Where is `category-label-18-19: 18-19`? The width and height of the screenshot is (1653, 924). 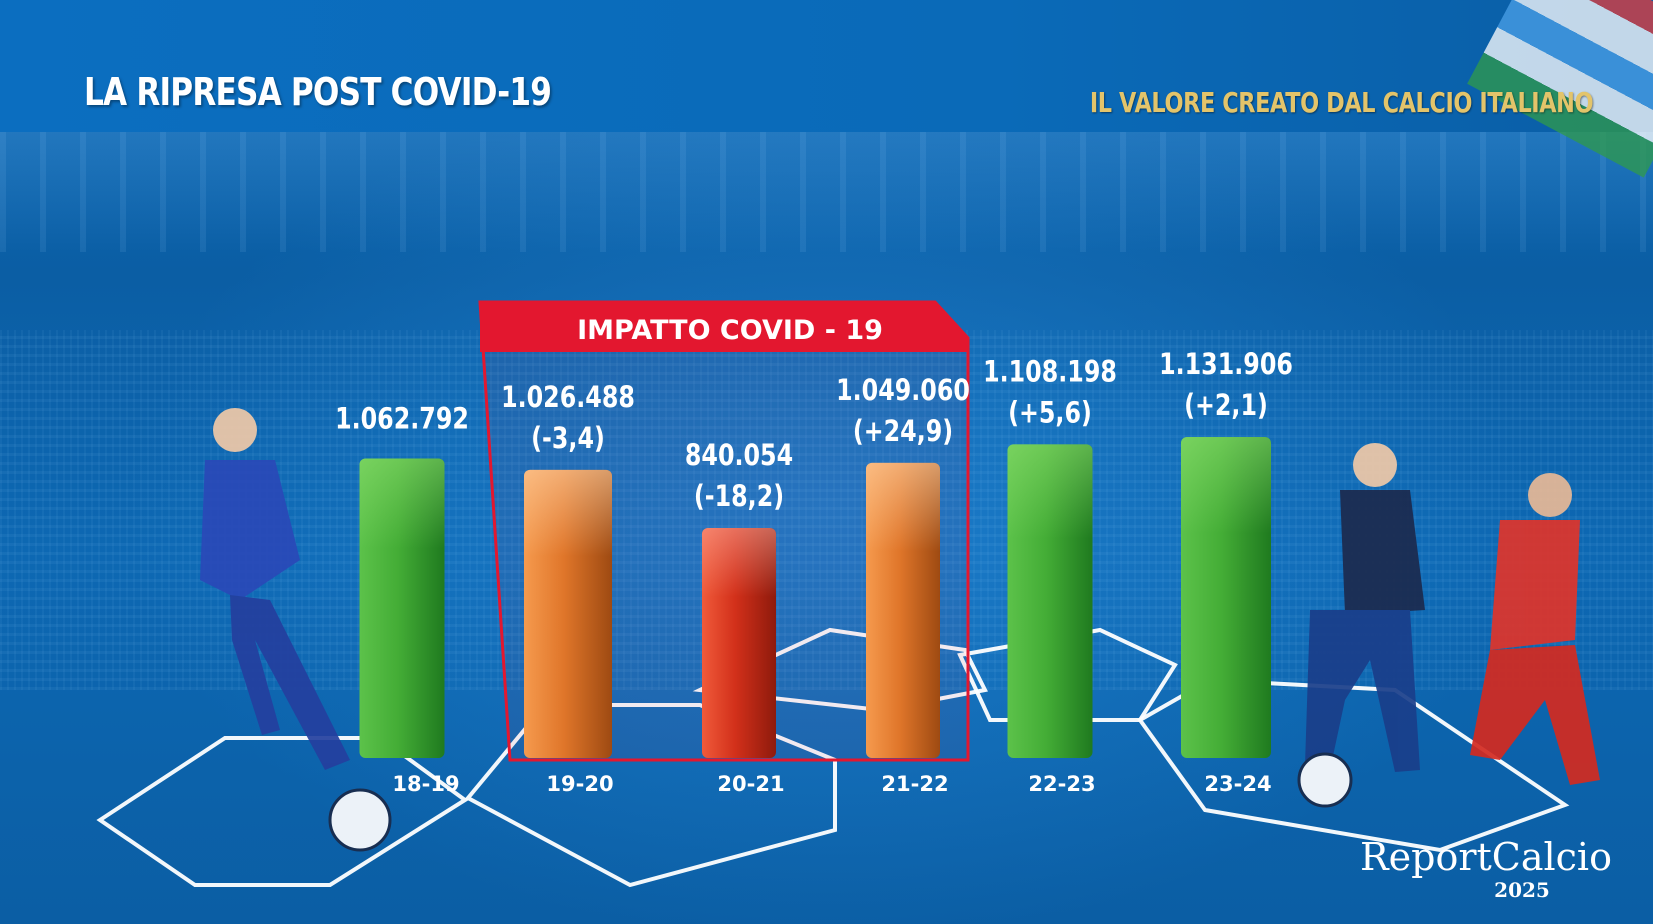 category-label-18-19: 18-19 is located at coordinates (425, 784).